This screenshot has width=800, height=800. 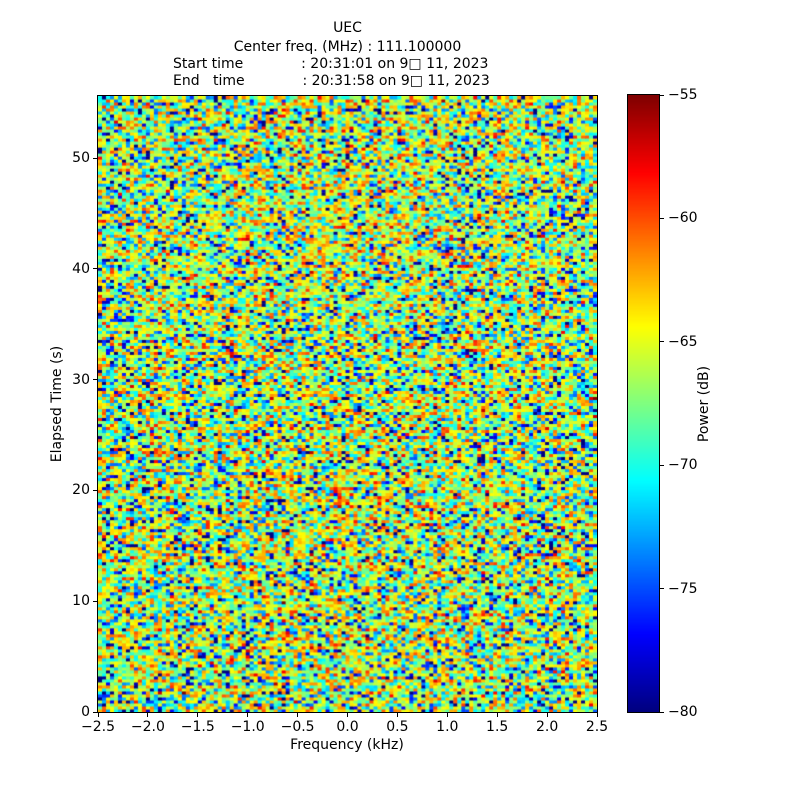 What do you see at coordinates (81, 490) in the screenshot?
I see `y-tick-label: 20` at bounding box center [81, 490].